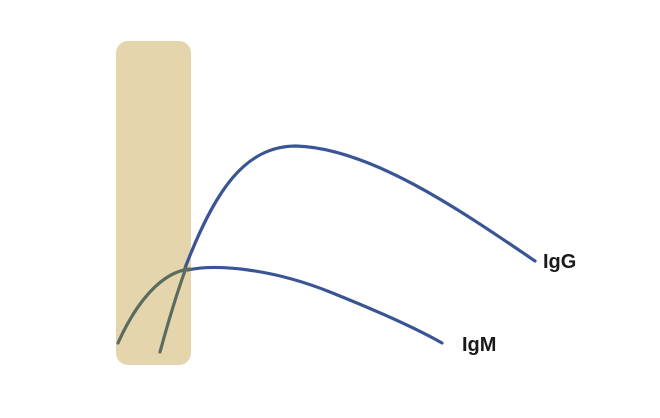 This screenshot has height=418, width=660. I want to click on window-band, so click(153, 203).